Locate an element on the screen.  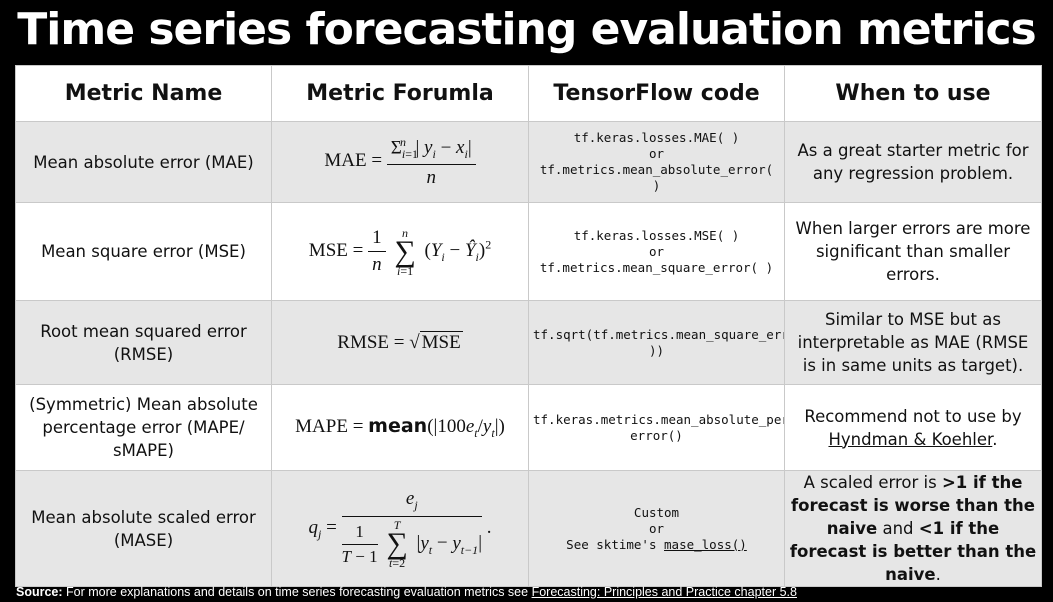
hyndman-koehler-link: Hyndman & Koehler is located at coordinates (910, 439).